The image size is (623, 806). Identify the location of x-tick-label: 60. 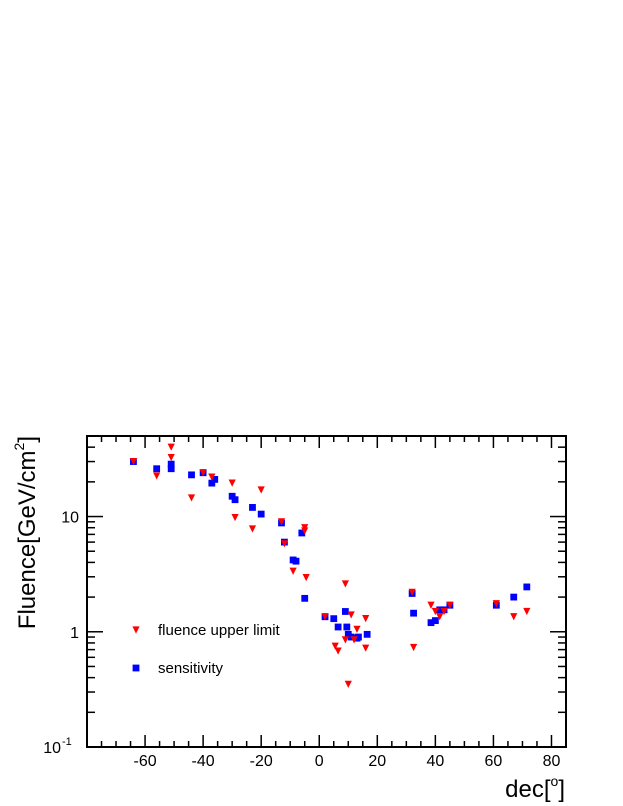
(494, 761).